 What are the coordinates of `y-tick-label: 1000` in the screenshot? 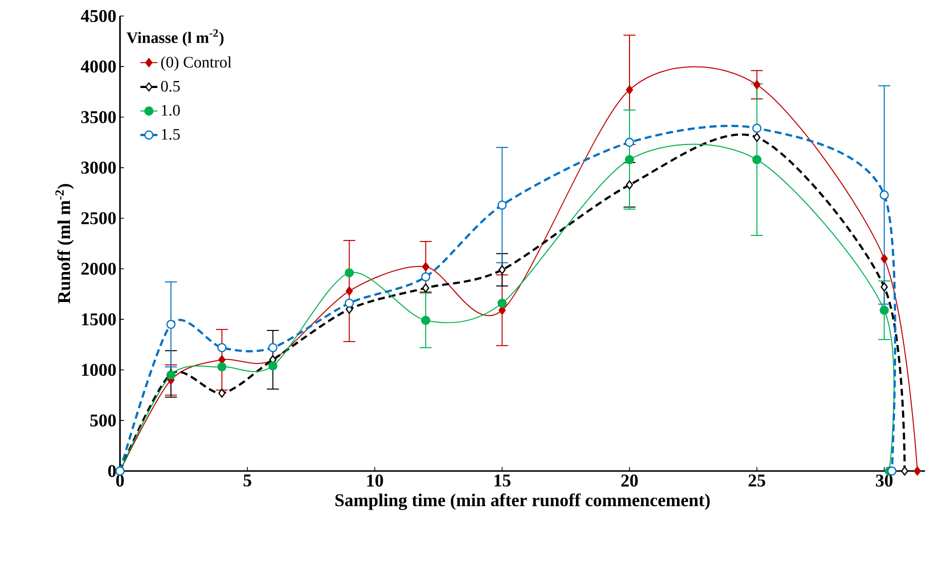 It's located at (99, 370).